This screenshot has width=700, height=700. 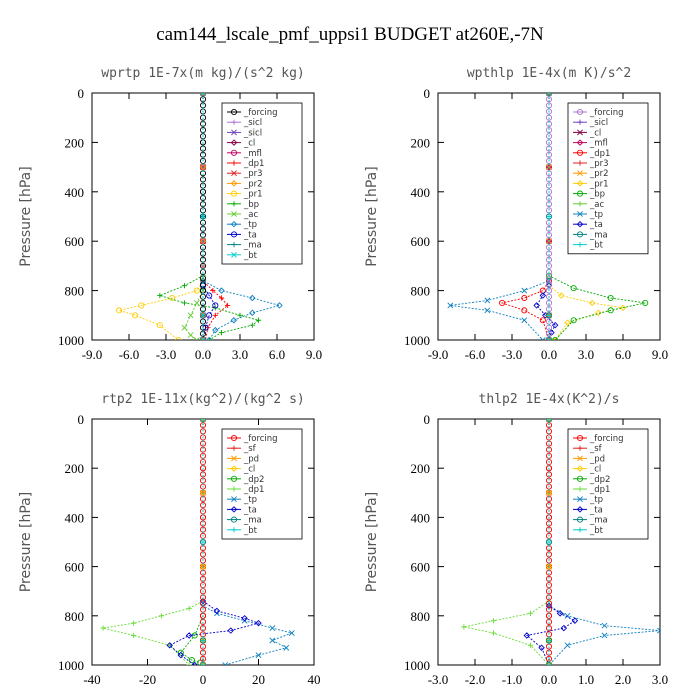 What do you see at coordinates (596, 449) in the screenshot?
I see `legend-label: _sf` at bounding box center [596, 449].